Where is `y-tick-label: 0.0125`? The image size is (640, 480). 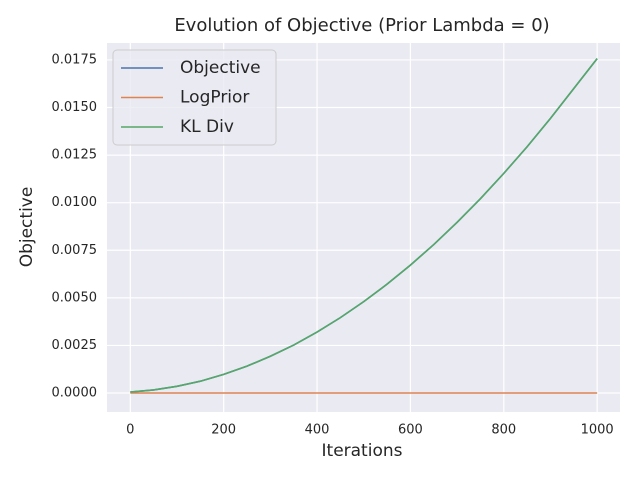
y-tick-label: 0.0125 is located at coordinates (75, 155).